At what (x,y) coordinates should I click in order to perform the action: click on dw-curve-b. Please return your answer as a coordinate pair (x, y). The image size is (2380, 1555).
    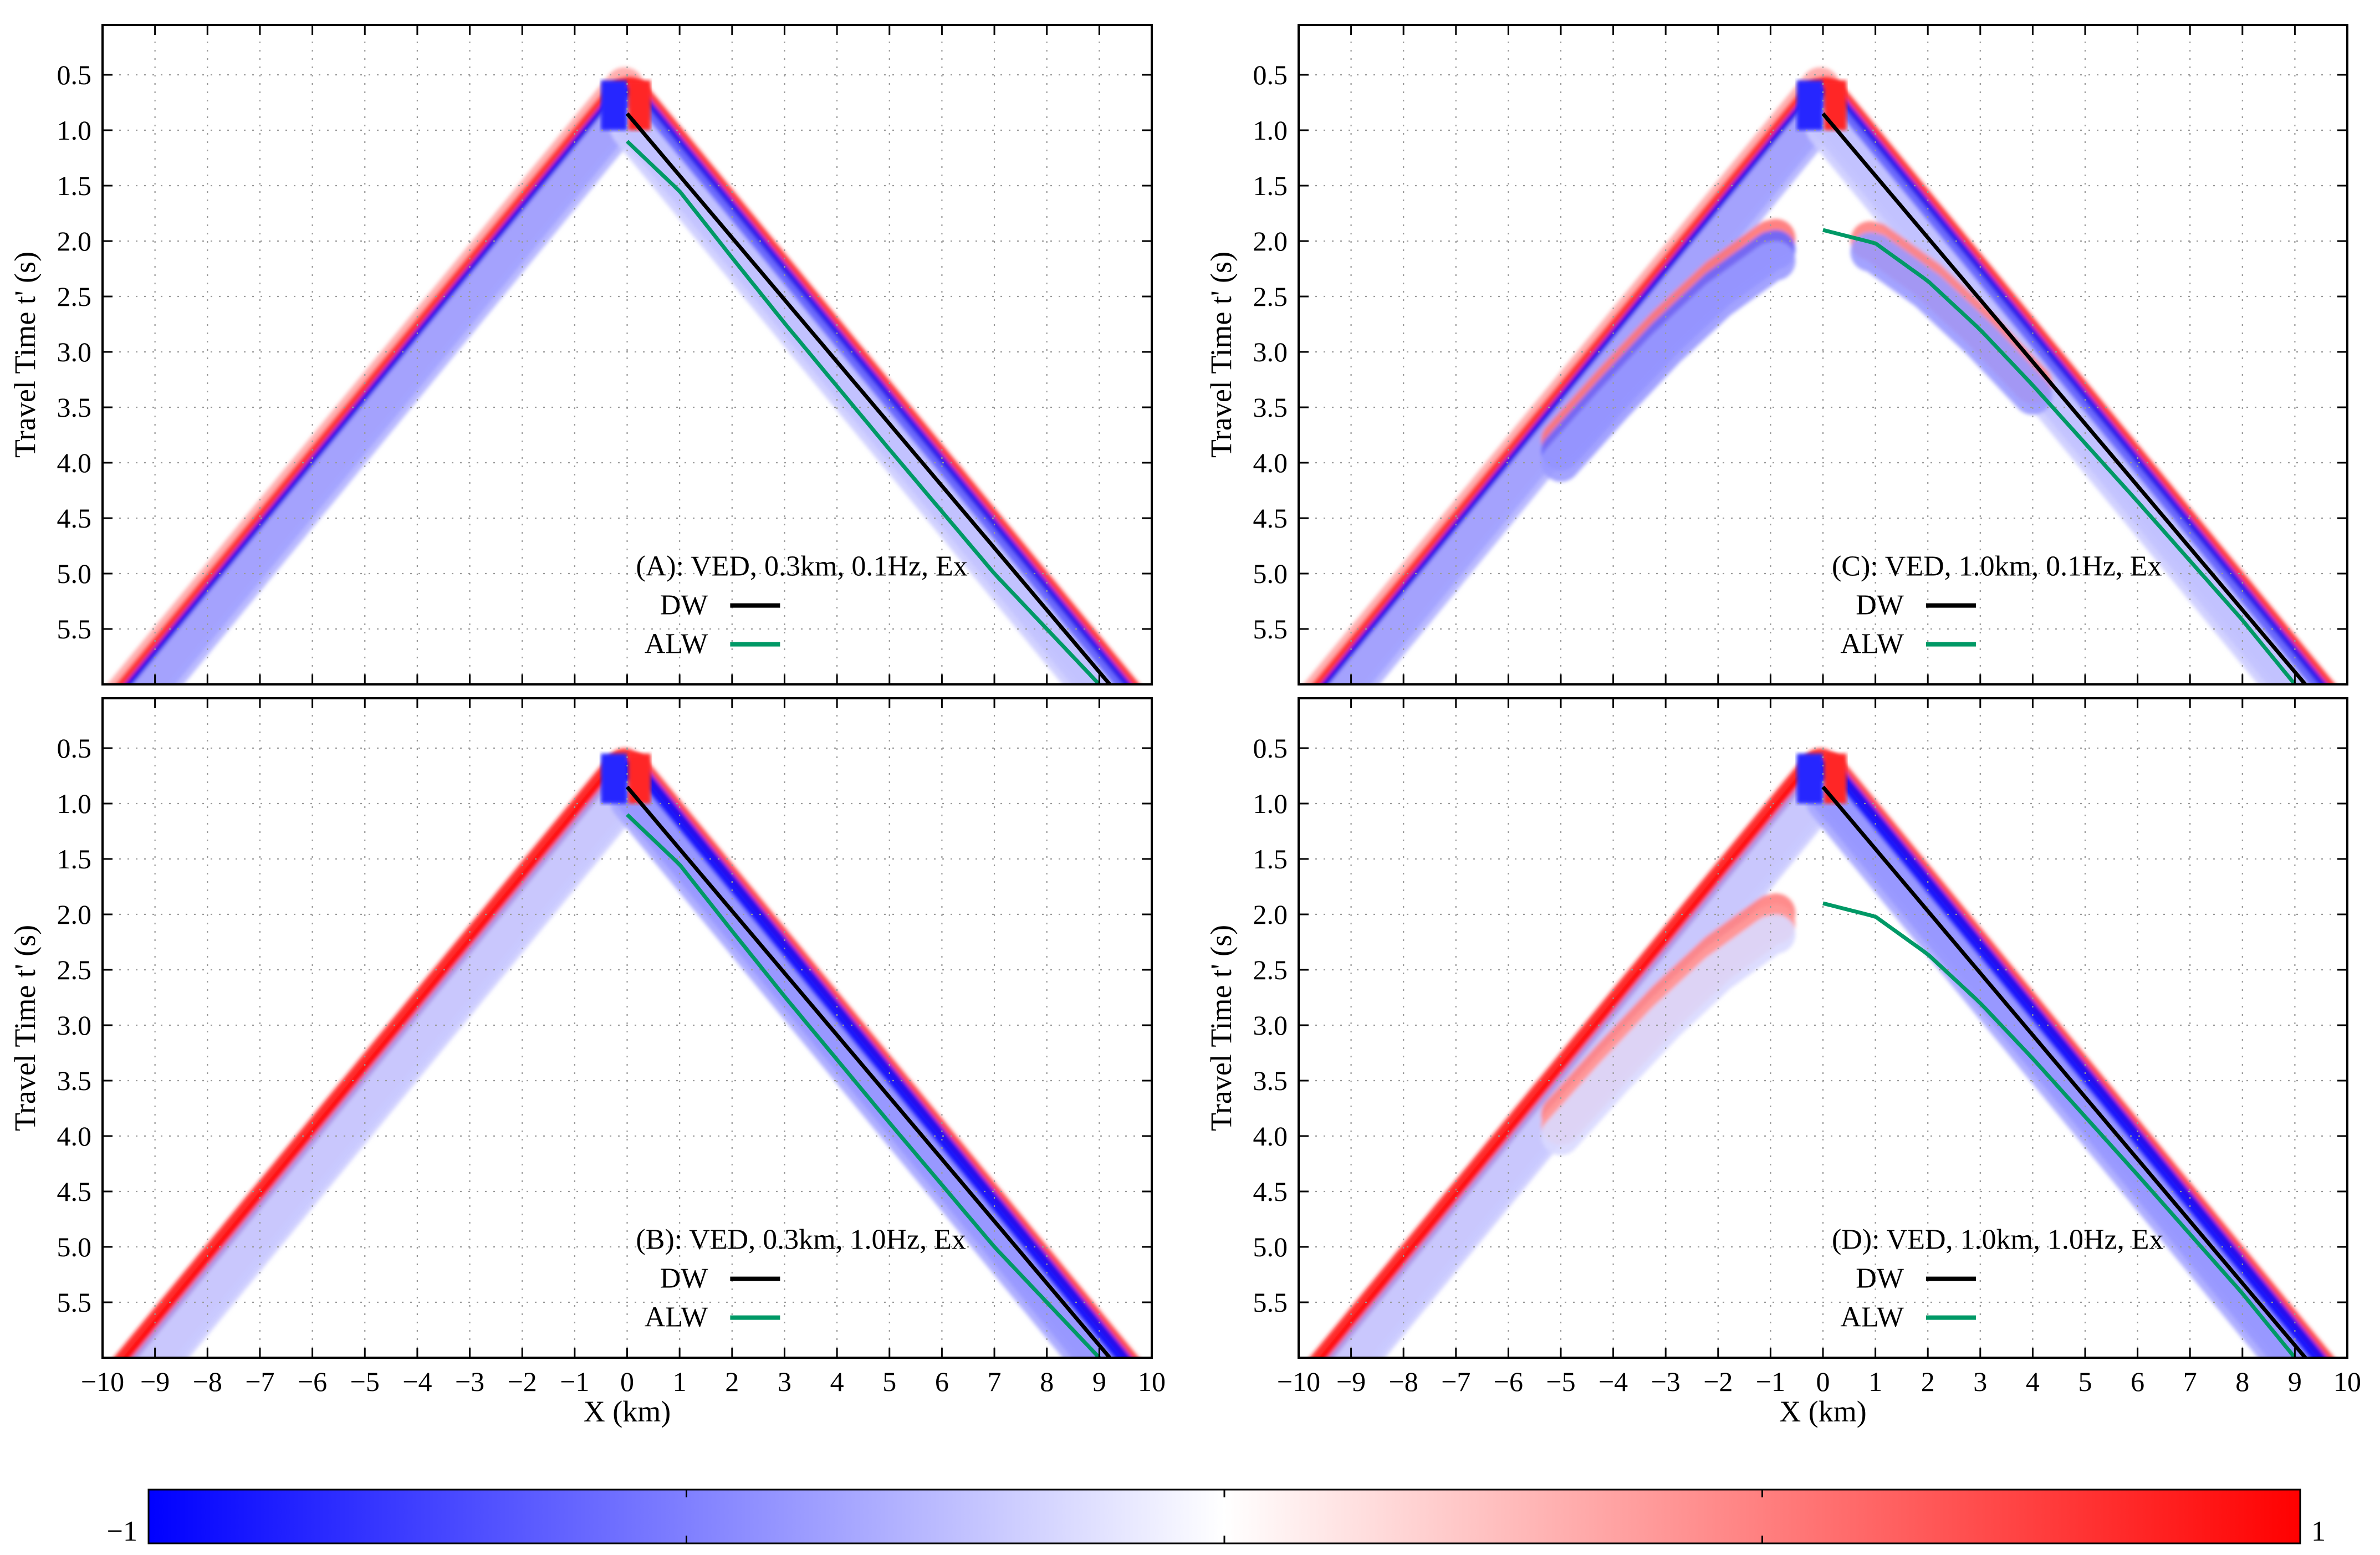
    Looking at the image, I should click on (868, 1071).